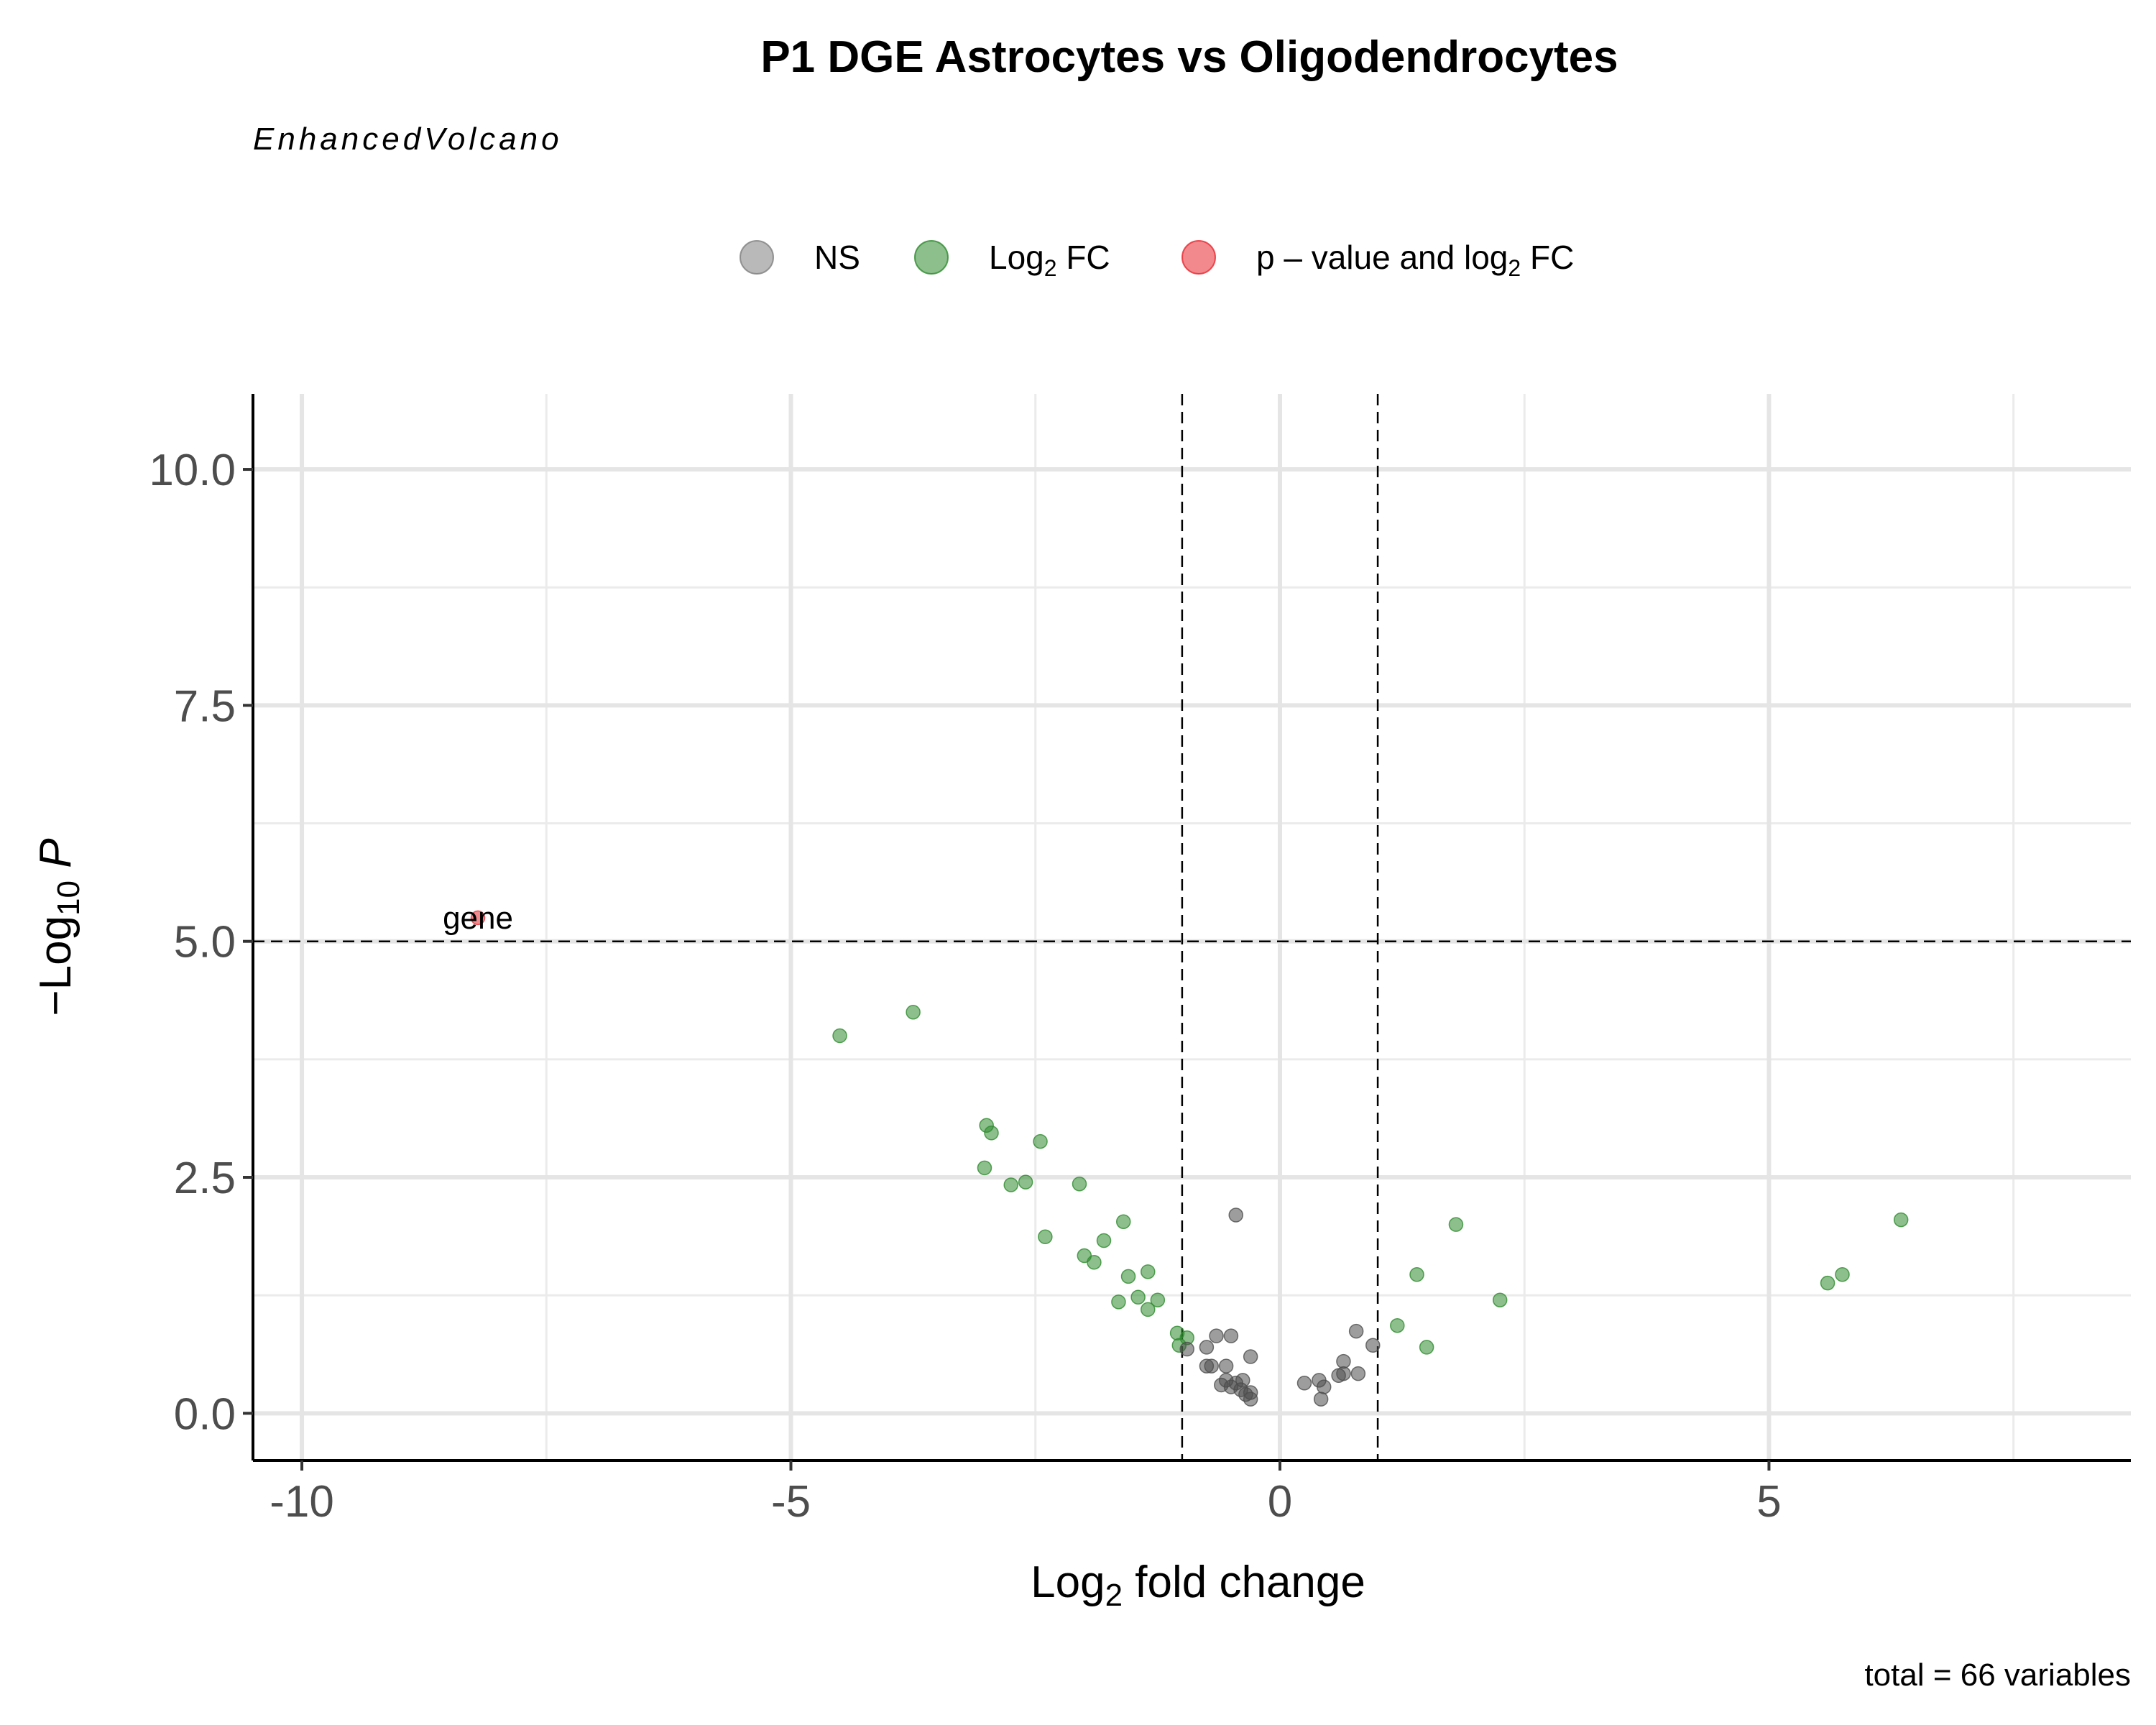  Describe the element at coordinates (302, 1502) in the screenshot. I see `x-tick-label: -10` at that location.